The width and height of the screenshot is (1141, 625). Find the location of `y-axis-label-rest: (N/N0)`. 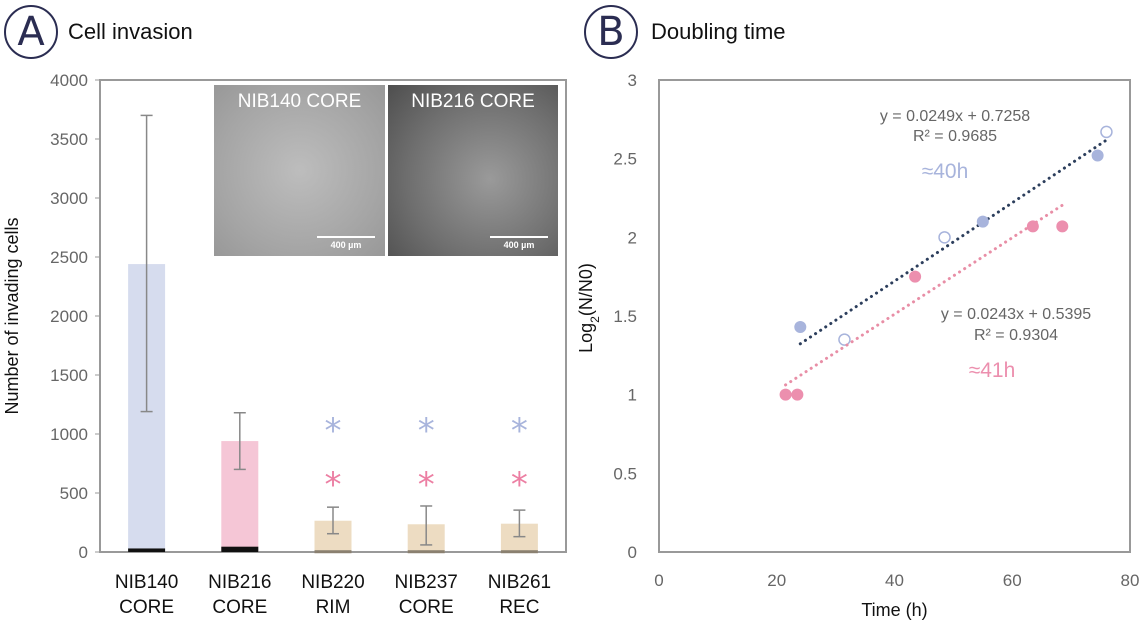

y-axis-label-rest: (N/N0) is located at coordinates (586, 289).